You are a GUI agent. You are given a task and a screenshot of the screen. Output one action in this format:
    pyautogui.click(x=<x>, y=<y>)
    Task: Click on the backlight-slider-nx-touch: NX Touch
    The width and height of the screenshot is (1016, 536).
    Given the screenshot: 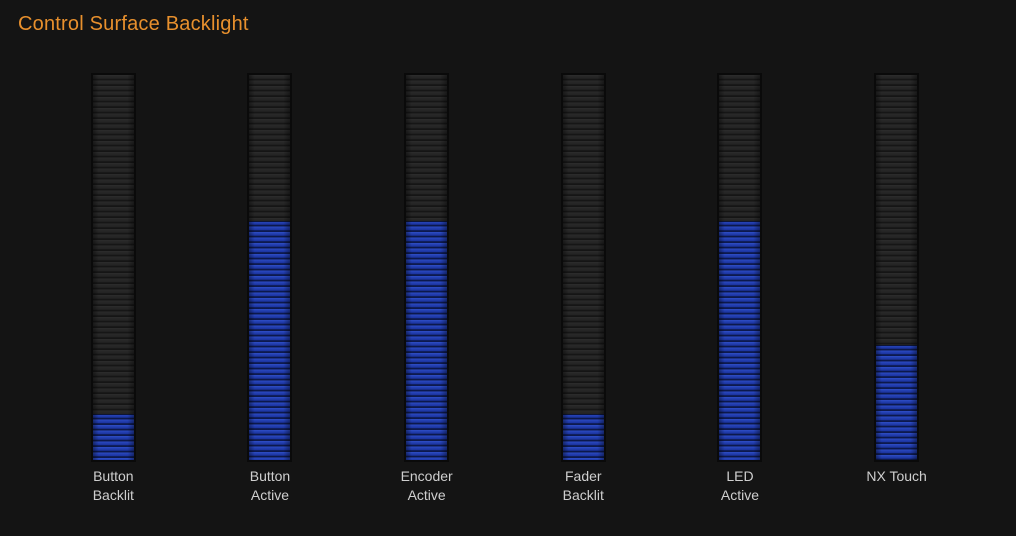 What is the action you would take?
    pyautogui.click(x=896, y=289)
    